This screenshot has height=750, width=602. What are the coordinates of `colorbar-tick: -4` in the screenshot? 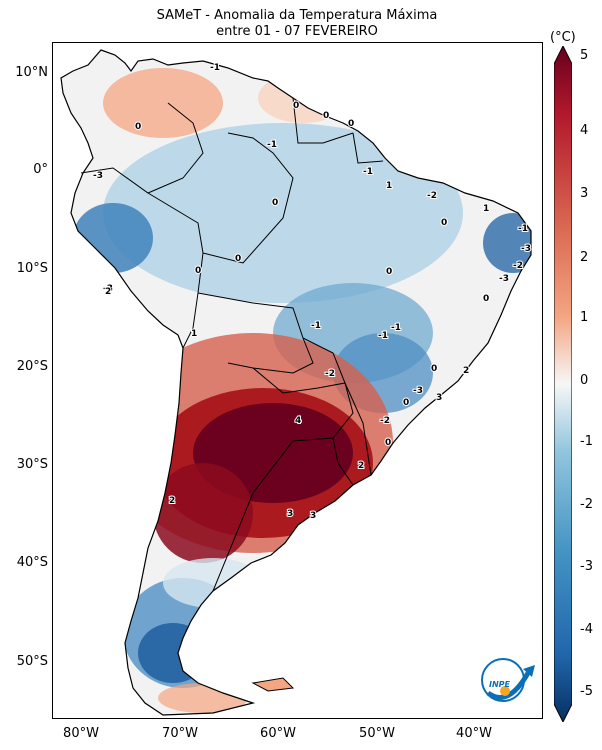 It's located at (586, 629).